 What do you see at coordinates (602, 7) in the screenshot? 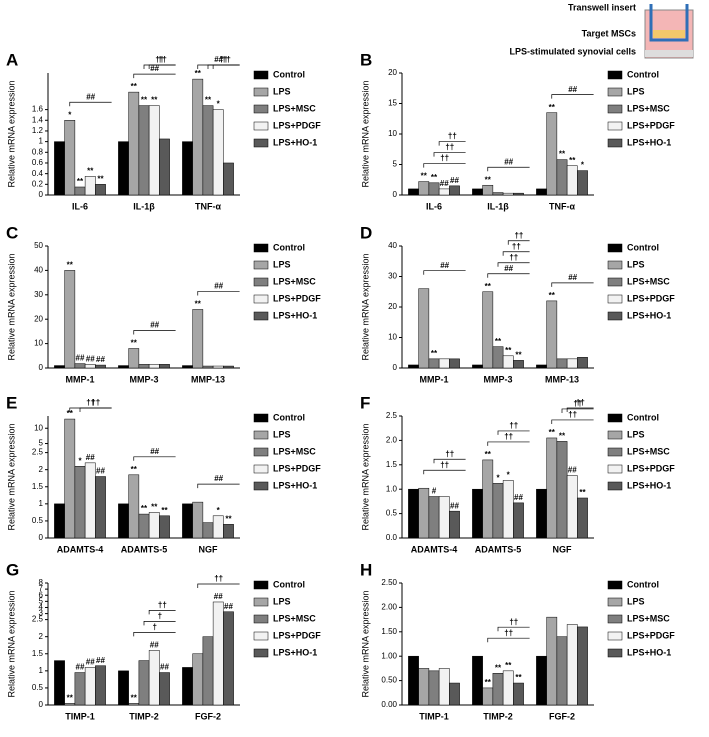
I see `inset-label: Transwell insert` at bounding box center [602, 7].